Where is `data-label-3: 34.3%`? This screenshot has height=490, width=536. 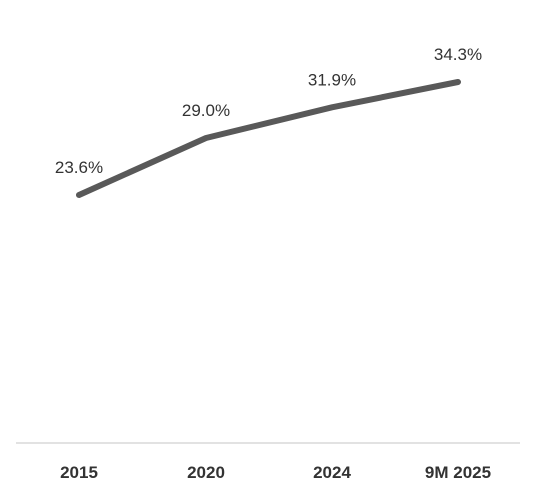
data-label-3: 34.3% is located at coordinates (458, 54).